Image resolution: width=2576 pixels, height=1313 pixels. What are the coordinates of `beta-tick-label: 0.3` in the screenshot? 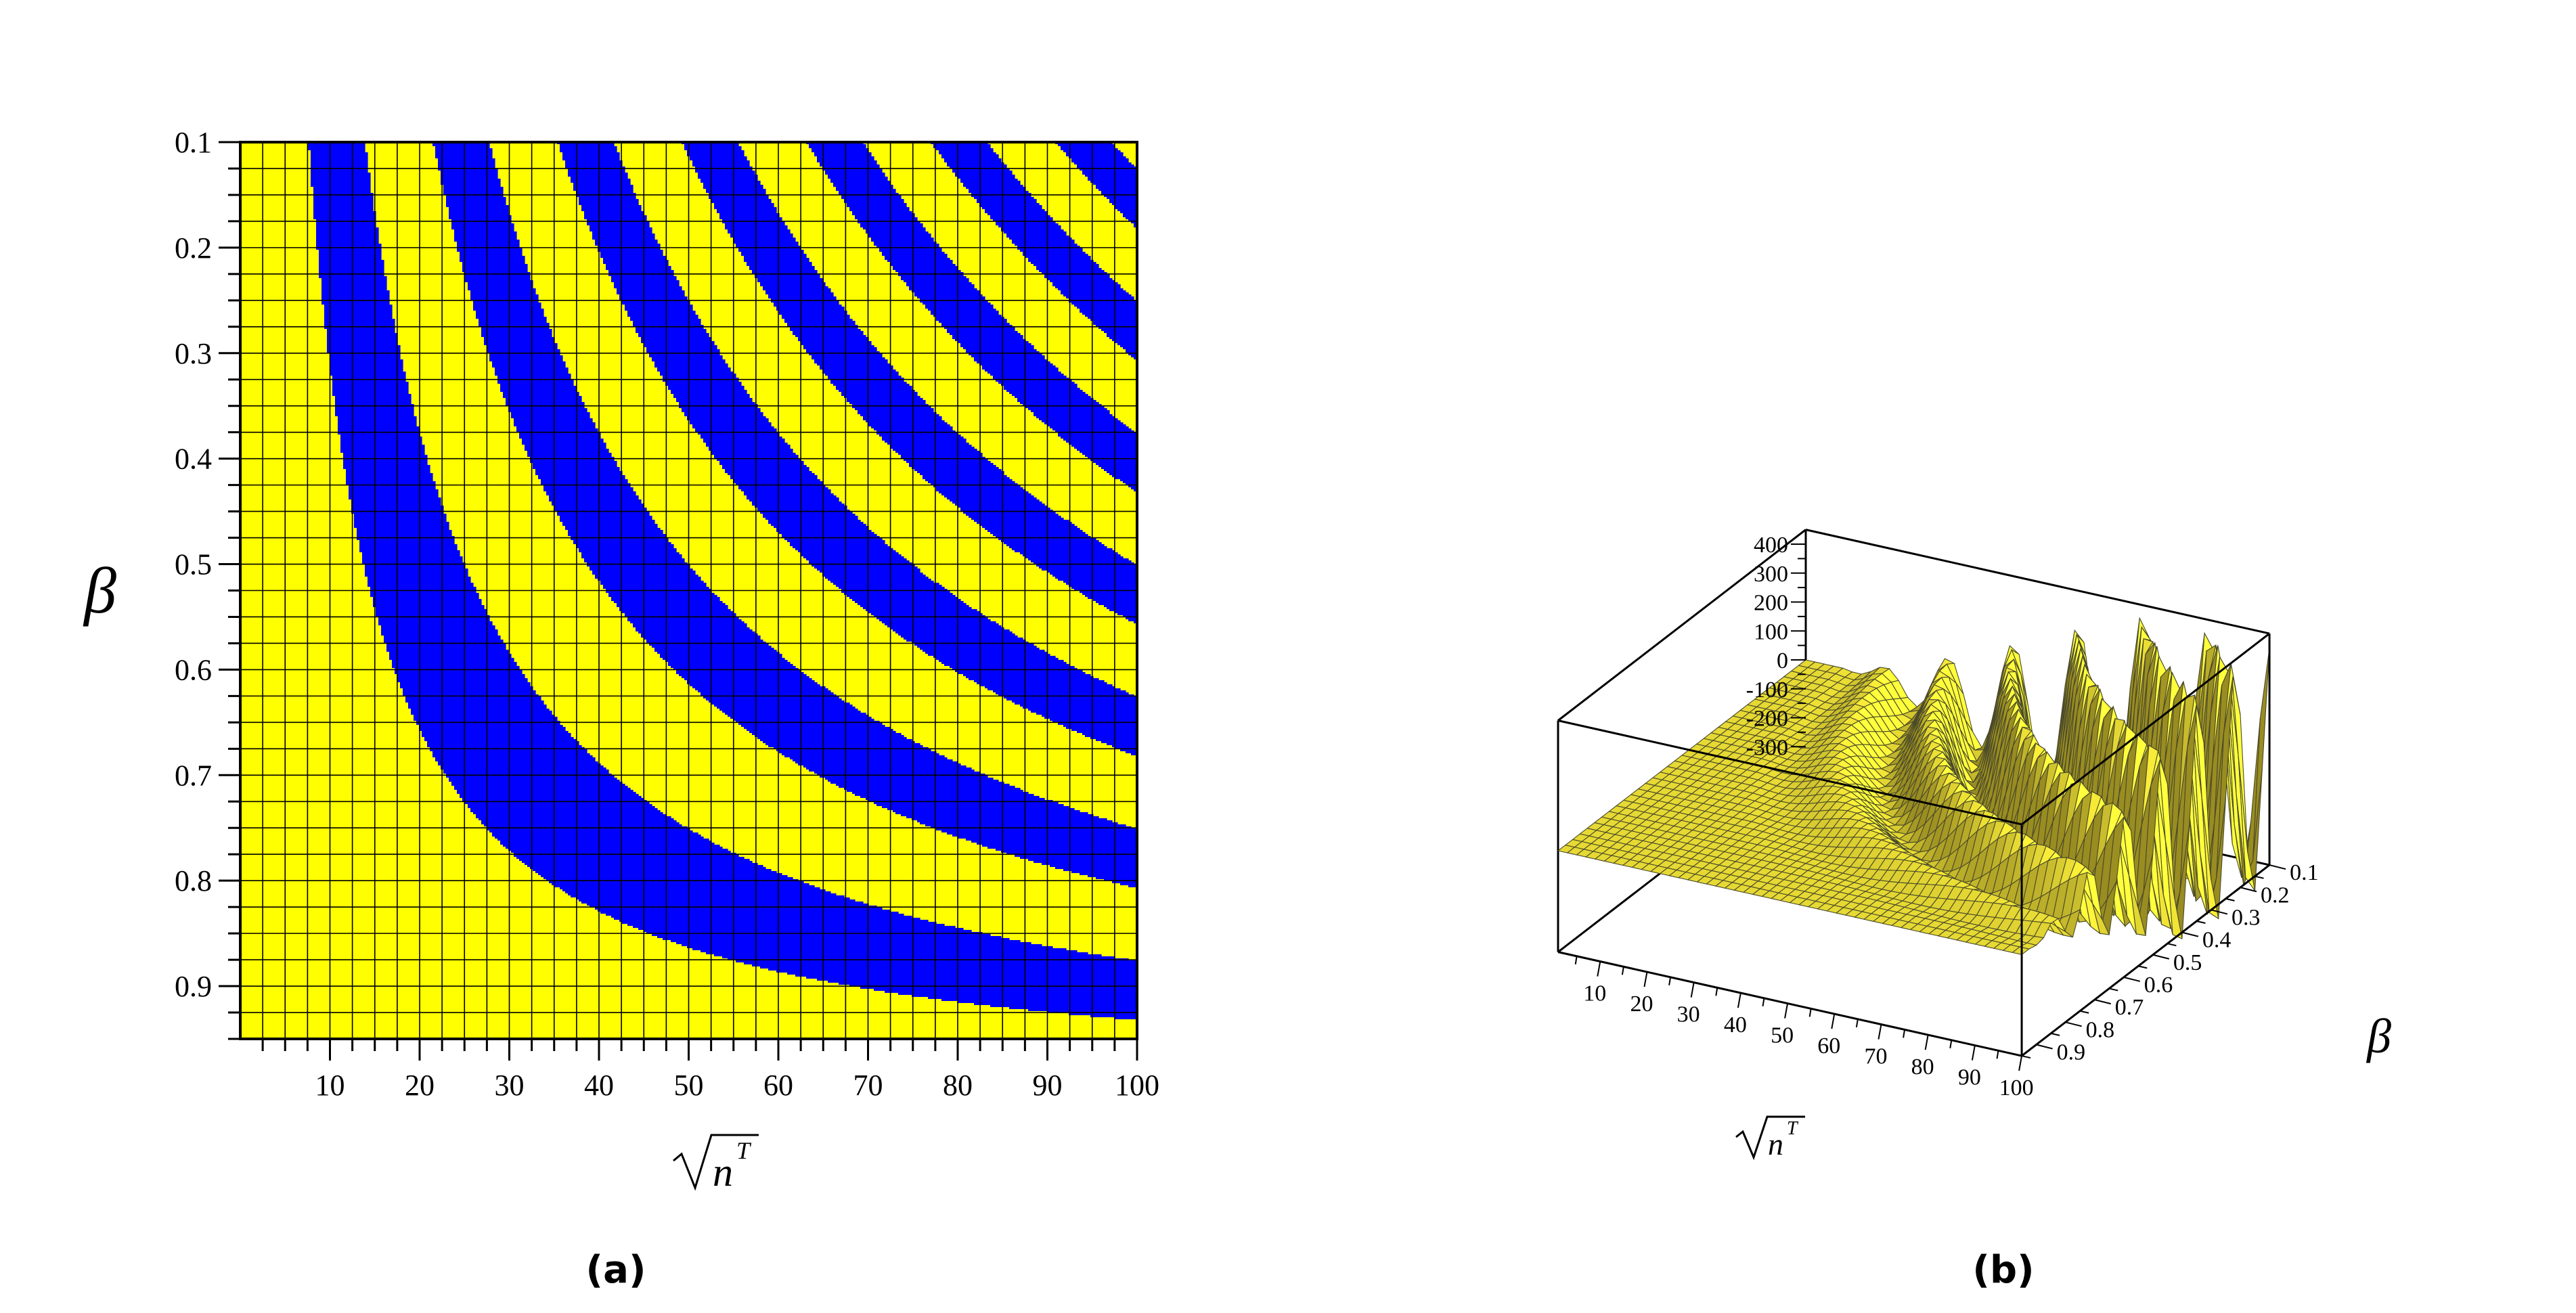 It's located at (2246, 918).